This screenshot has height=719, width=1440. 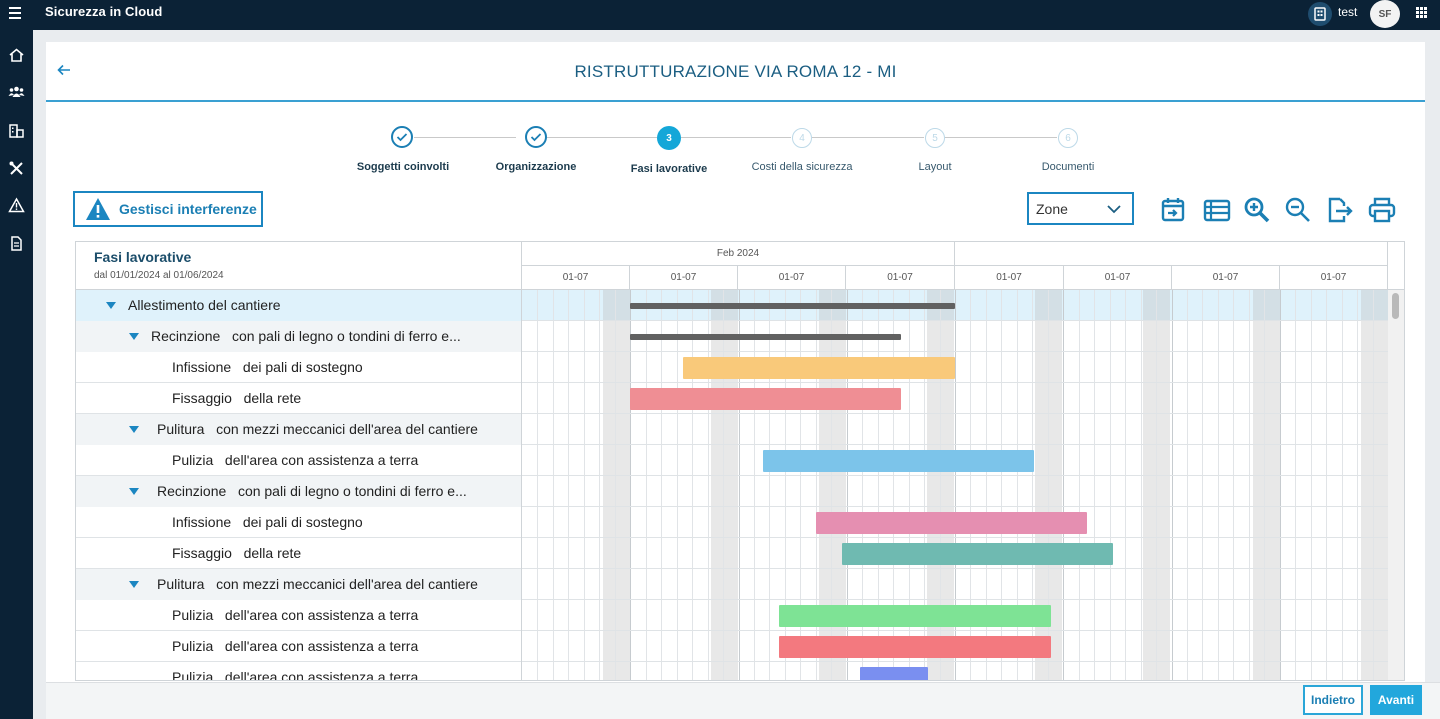 What do you see at coordinates (536, 137) in the screenshot?
I see `step-2-check-icon` at bounding box center [536, 137].